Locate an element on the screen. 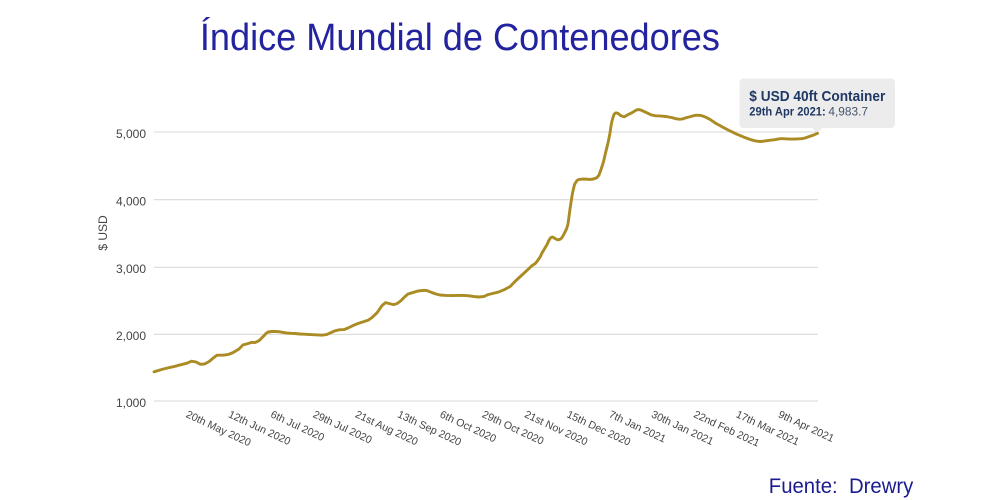 This screenshot has width=1000, height=500. svg-text: 5,000 is located at coordinates (131, 134).